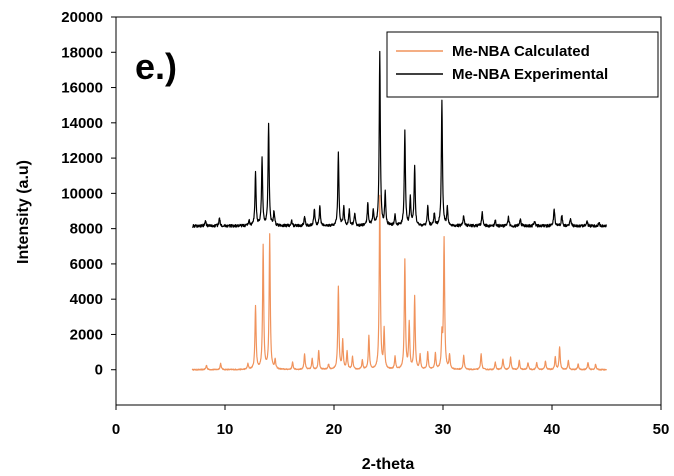 Image resolution: width=674 pixels, height=476 pixels. Describe the element at coordinates (86, 334) in the screenshot. I see `y-tick-label: 2000` at that location.